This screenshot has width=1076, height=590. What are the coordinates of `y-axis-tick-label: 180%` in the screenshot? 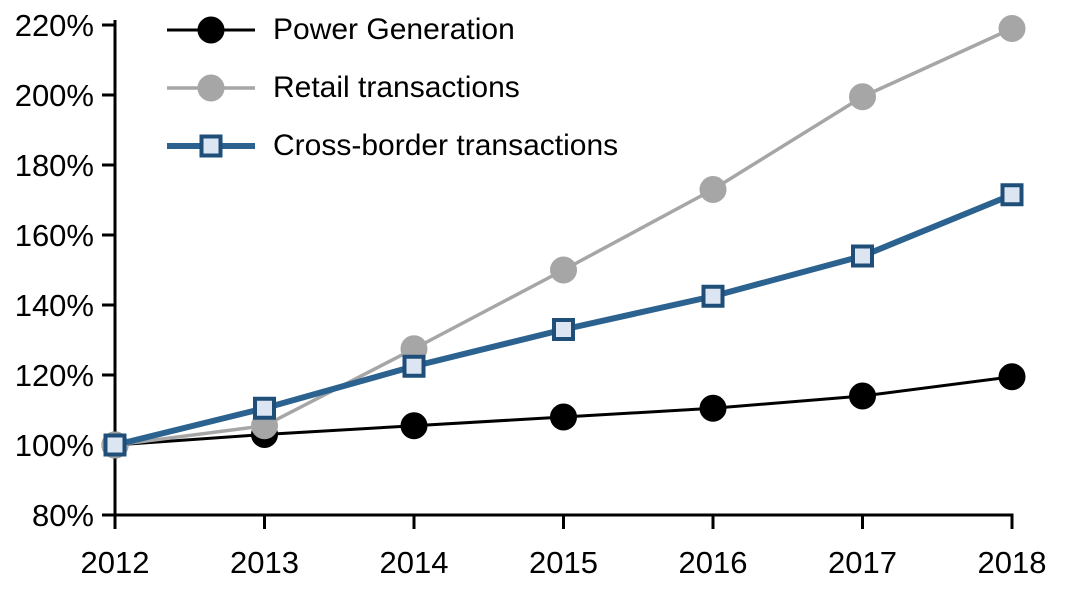 It's located at (54, 165).